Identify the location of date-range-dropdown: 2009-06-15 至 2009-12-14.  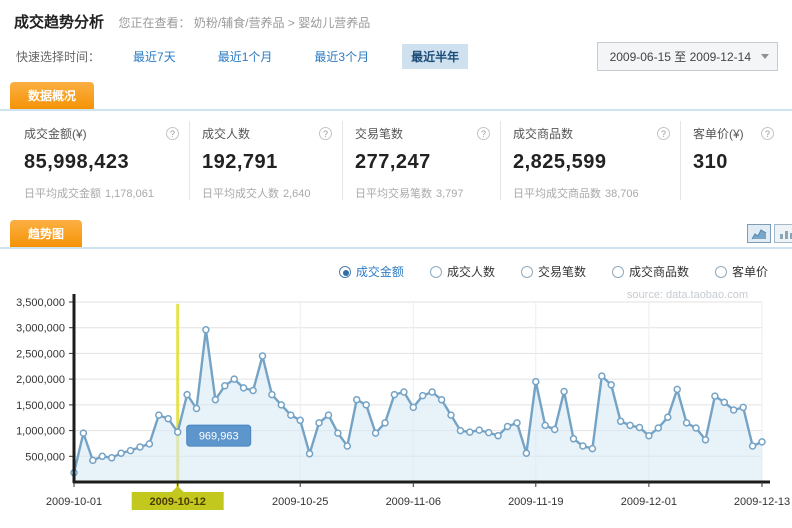
(687, 56).